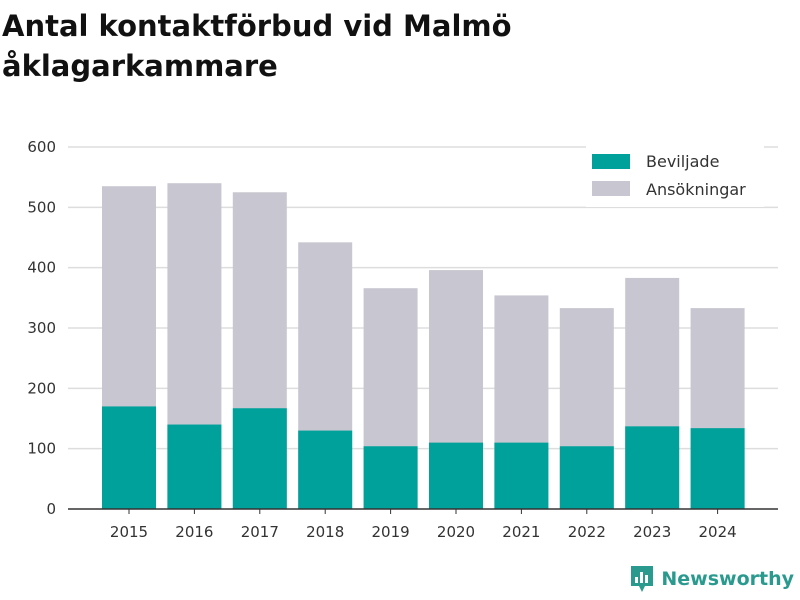 This screenshot has width=800, height=600. I want to click on y-tick-label-0: 0, so click(51, 509).